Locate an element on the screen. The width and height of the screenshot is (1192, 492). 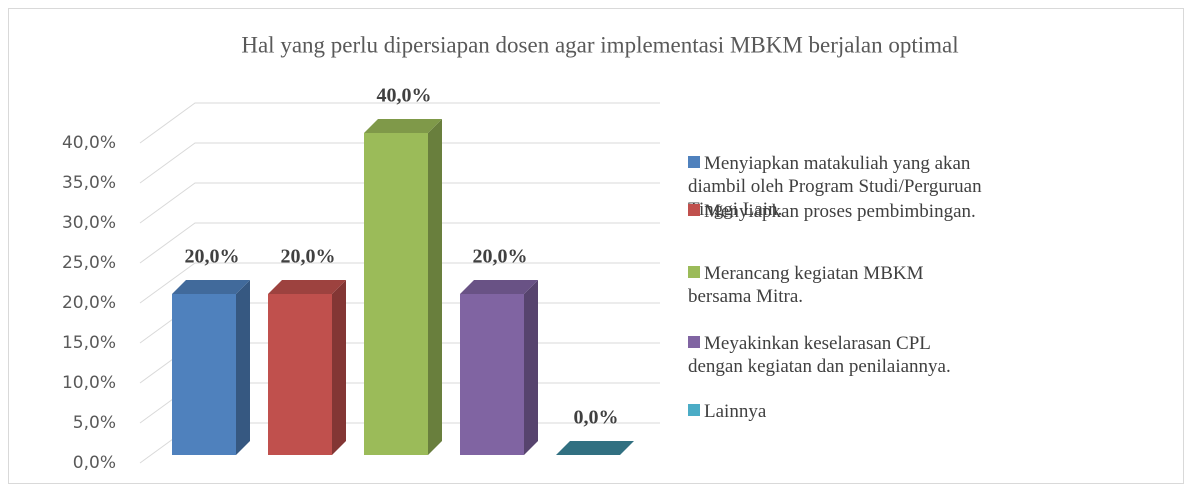
y-tick-label: 0,0% is located at coordinates (94, 463).